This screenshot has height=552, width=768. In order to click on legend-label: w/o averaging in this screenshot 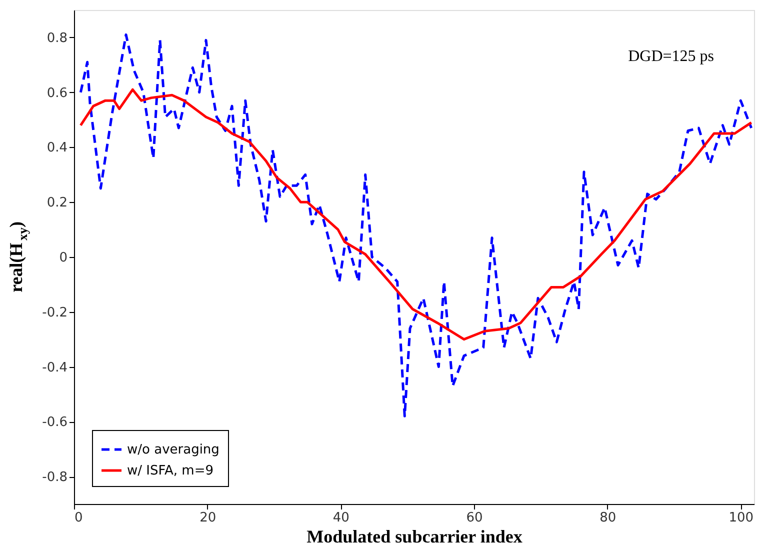, I will do `click(173, 450)`.